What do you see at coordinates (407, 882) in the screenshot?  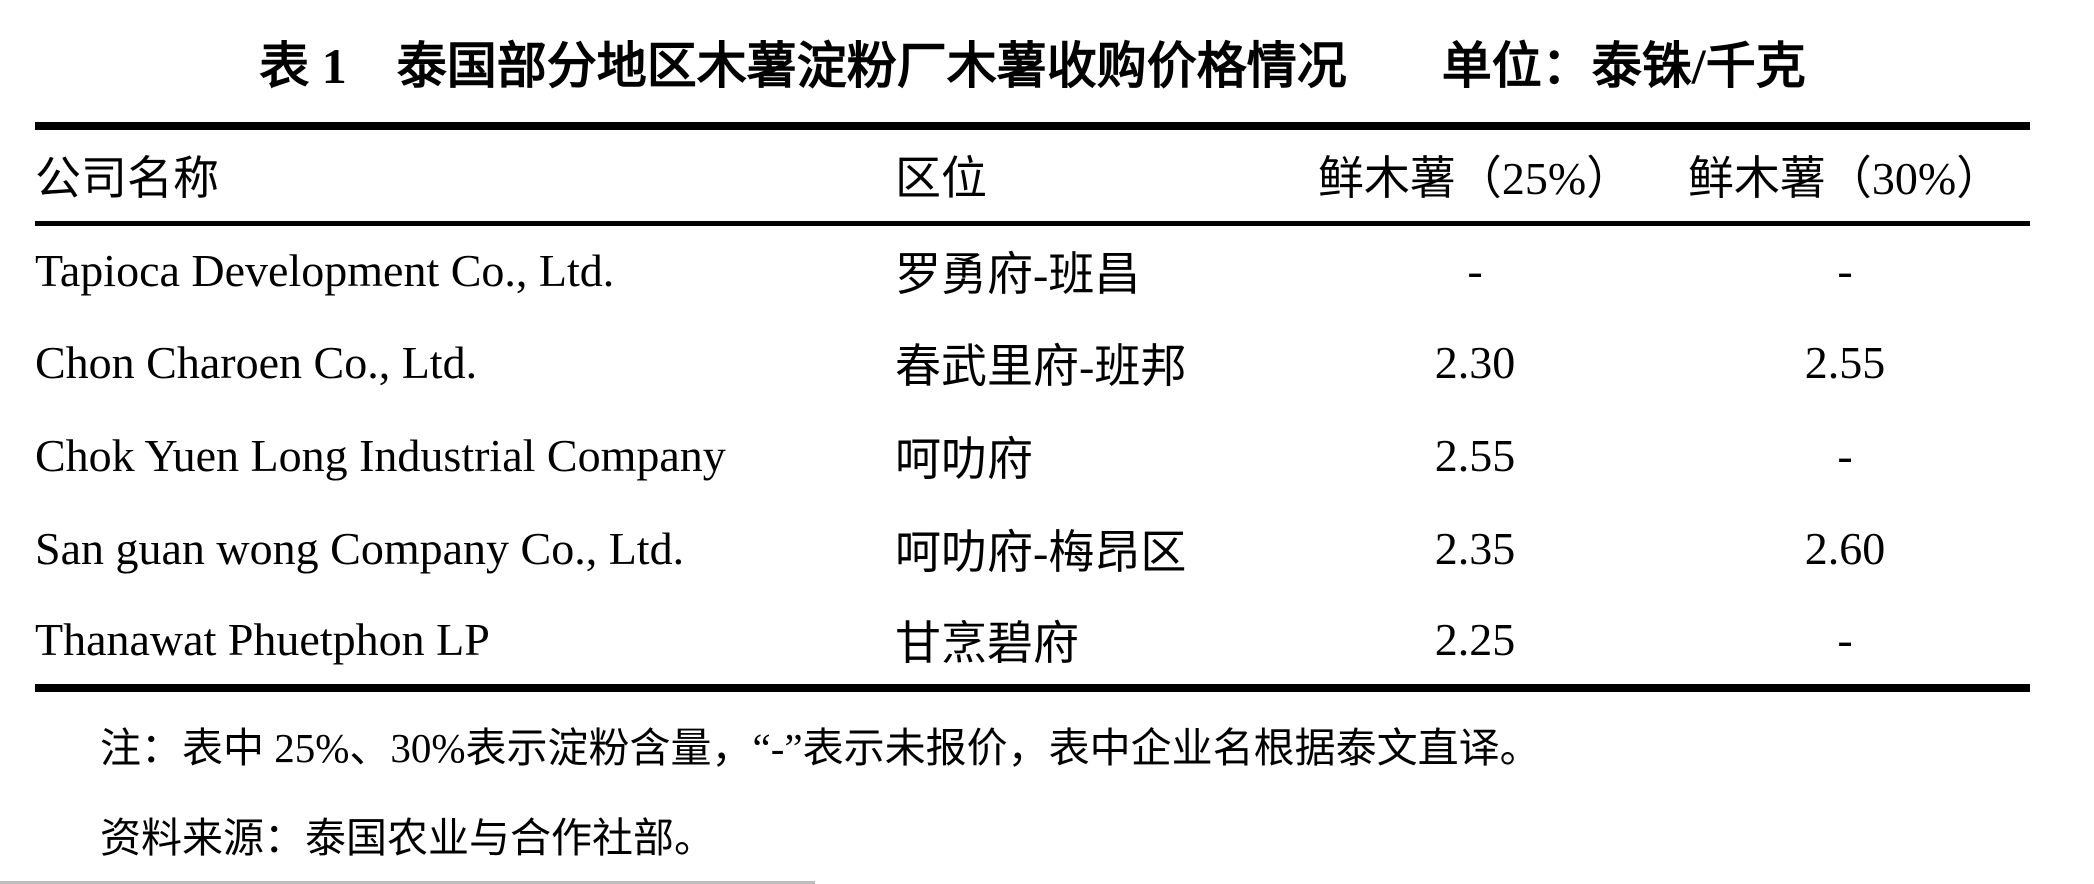 I see `page-bottom-rule` at bounding box center [407, 882].